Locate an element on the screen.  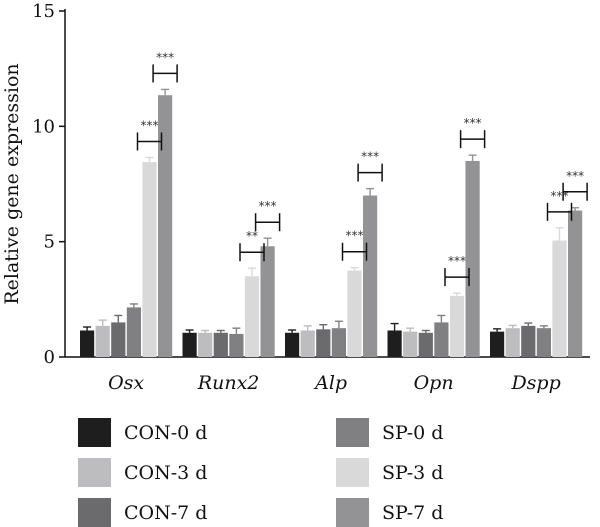
bar-alp-sp-3-d is located at coordinates (354, 313).